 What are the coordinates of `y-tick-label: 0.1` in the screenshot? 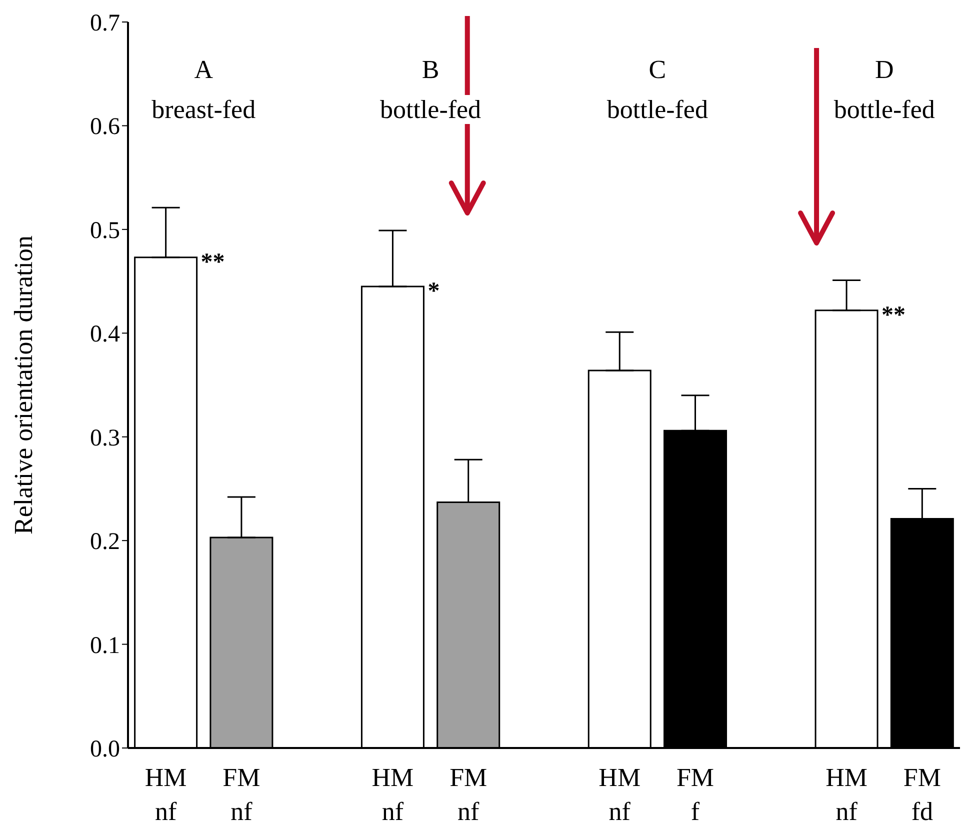 It's located at (105, 645).